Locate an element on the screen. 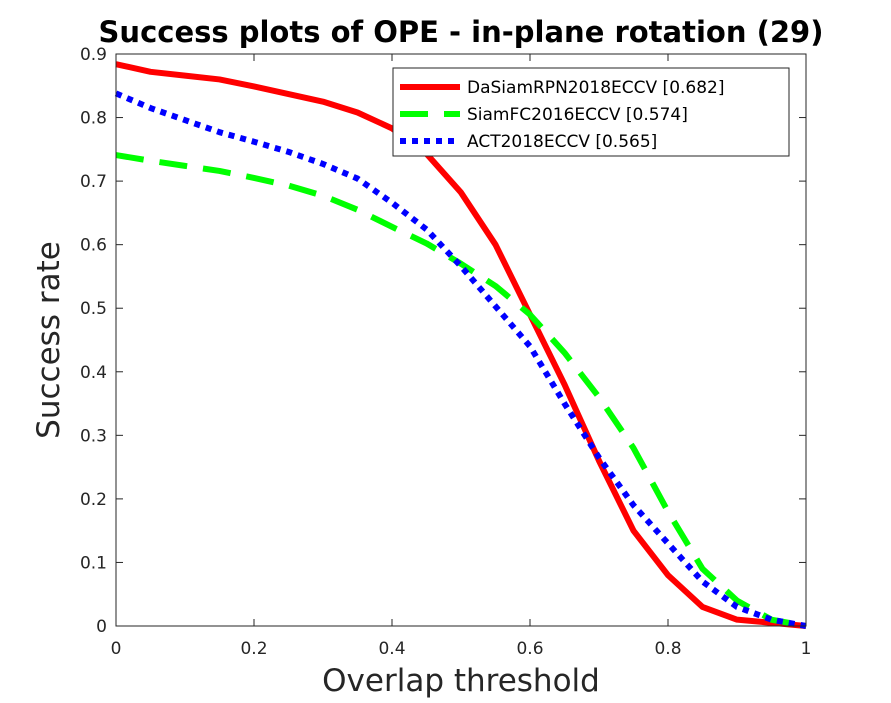 The width and height of the screenshot is (891, 703). y-tick-label: 0.8 is located at coordinates (93, 119).